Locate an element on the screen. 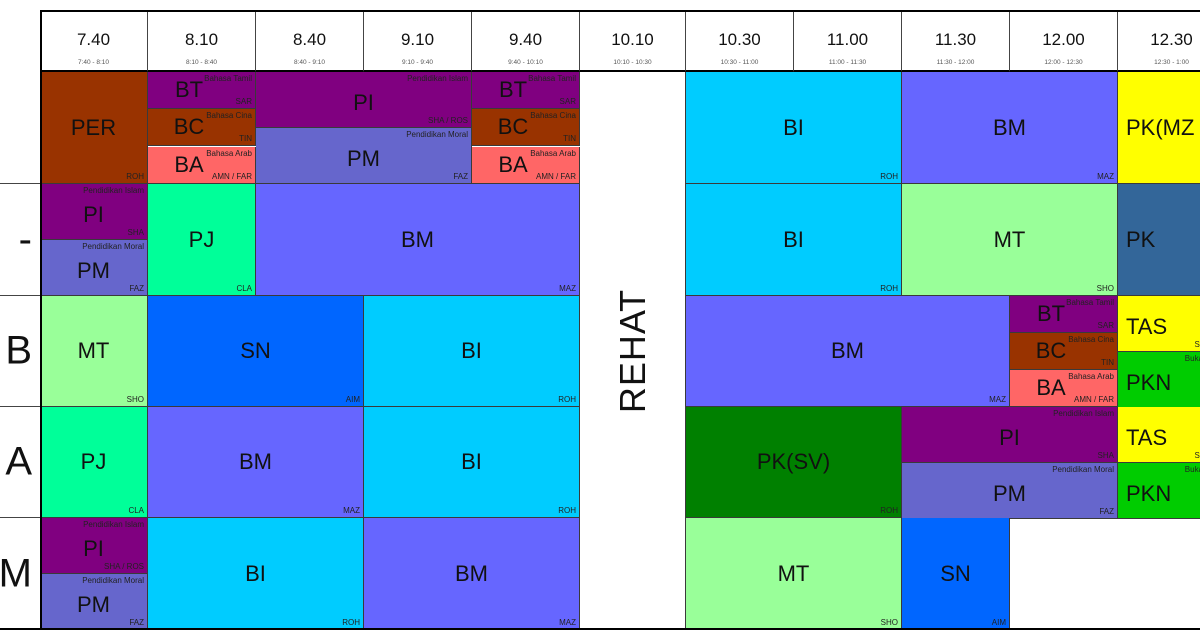 The width and height of the screenshot is (1200, 630). lesson-cell-r3-pm: PM Pendidikan Moral FAZ is located at coordinates (1010, 491).